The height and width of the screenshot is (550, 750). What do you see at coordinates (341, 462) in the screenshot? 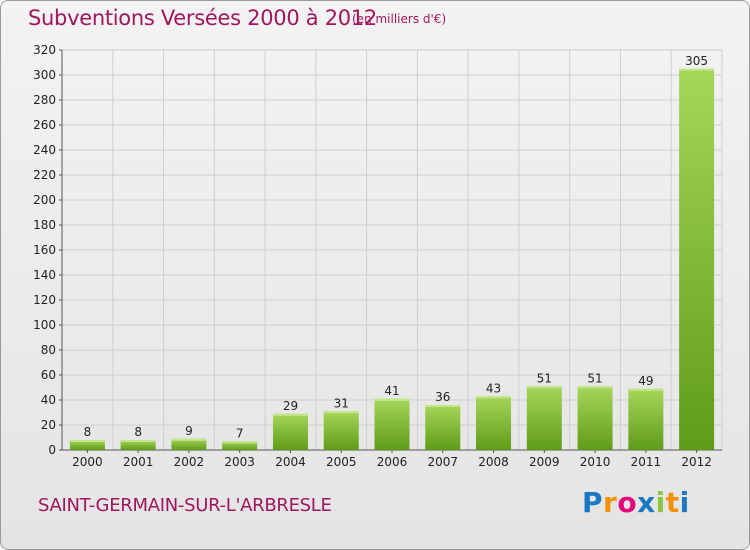
I see `x-tick-label: 2005` at bounding box center [341, 462].